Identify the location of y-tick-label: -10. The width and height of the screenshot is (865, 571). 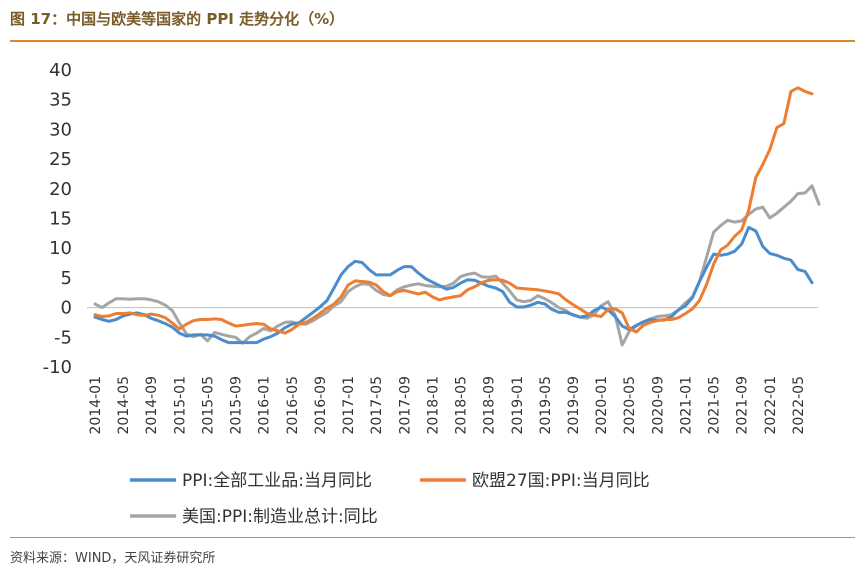
(57, 367).